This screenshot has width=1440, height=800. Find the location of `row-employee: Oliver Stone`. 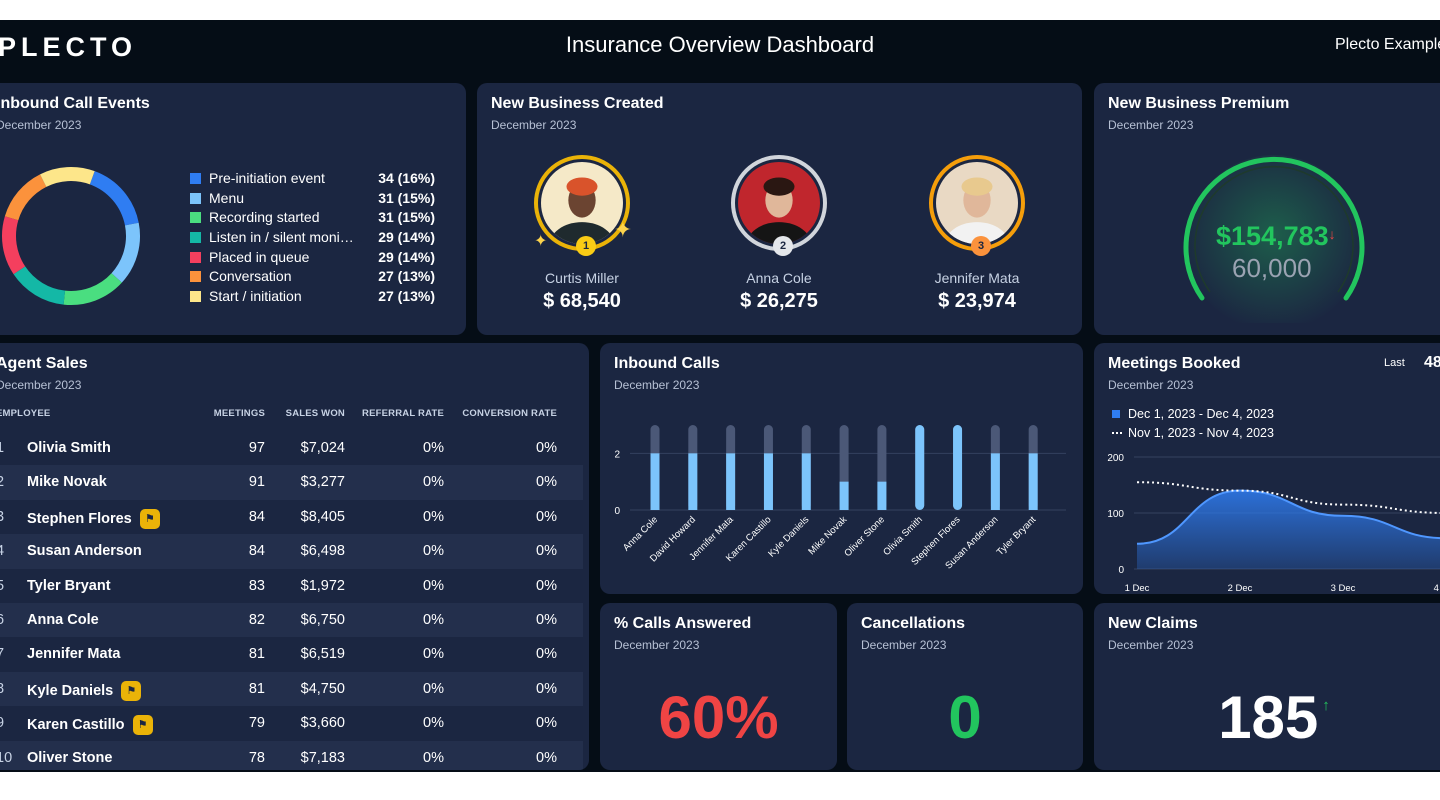

row-employee: Oliver Stone is located at coordinates (69, 758).